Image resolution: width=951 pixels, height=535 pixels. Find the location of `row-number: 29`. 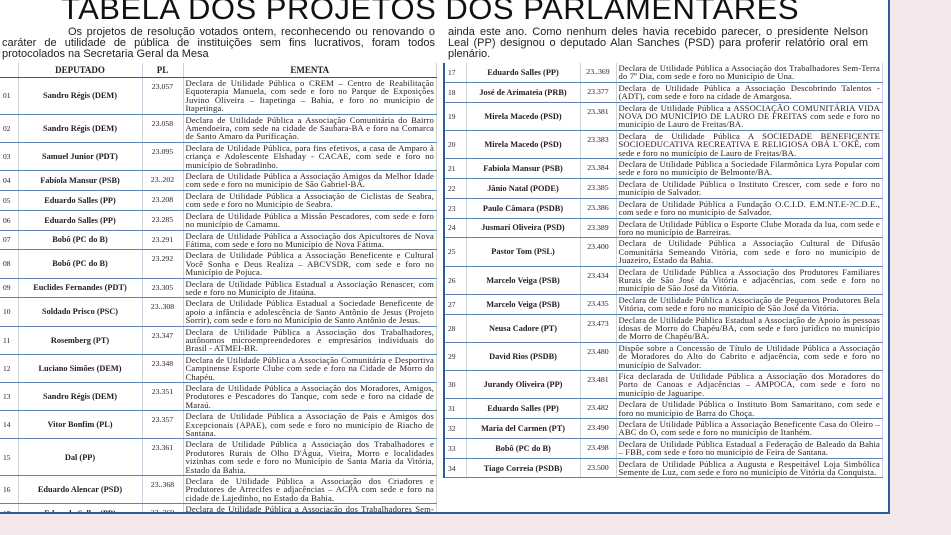

row-number: 29 is located at coordinates (455, 357).